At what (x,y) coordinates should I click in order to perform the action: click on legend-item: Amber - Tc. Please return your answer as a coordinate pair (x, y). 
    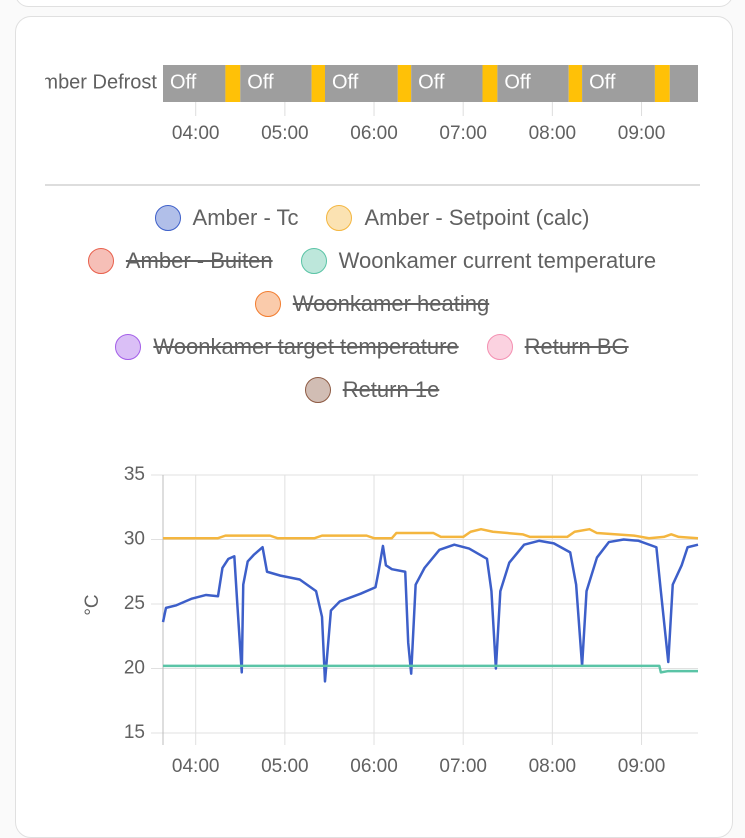
    Looking at the image, I should click on (226, 218).